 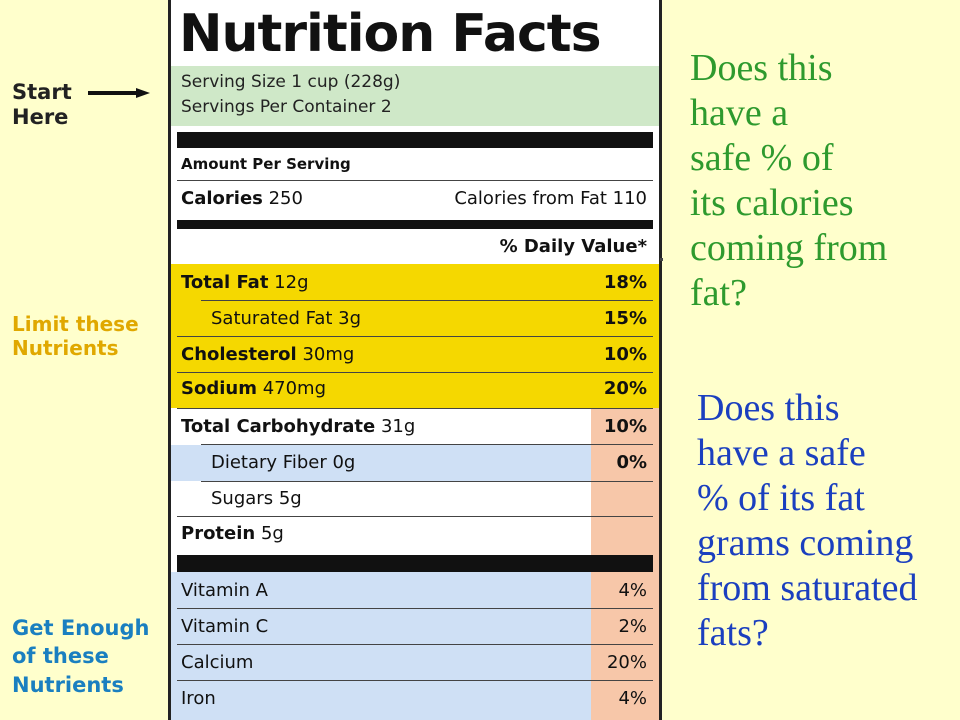 I want to click on nutrient-amount: 3g, so click(x=350, y=318).